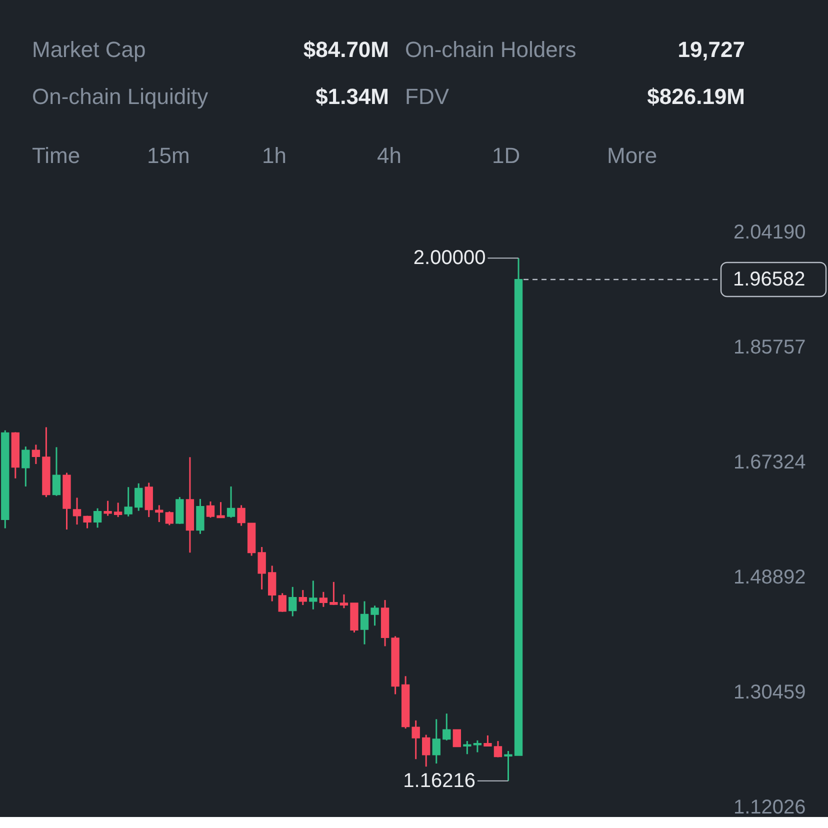  Describe the element at coordinates (120, 96) in the screenshot. I see `text: On-chain Liquidity` at that location.